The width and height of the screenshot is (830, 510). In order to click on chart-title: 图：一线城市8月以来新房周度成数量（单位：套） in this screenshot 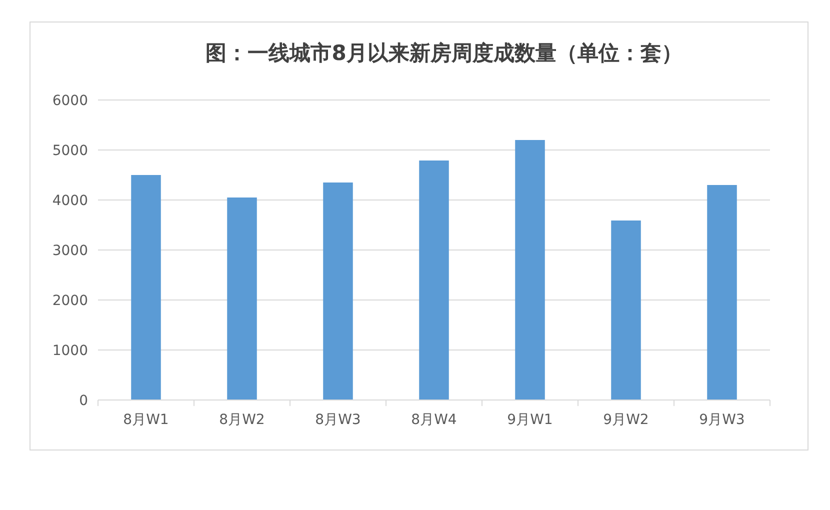, I will do `click(444, 53)`.